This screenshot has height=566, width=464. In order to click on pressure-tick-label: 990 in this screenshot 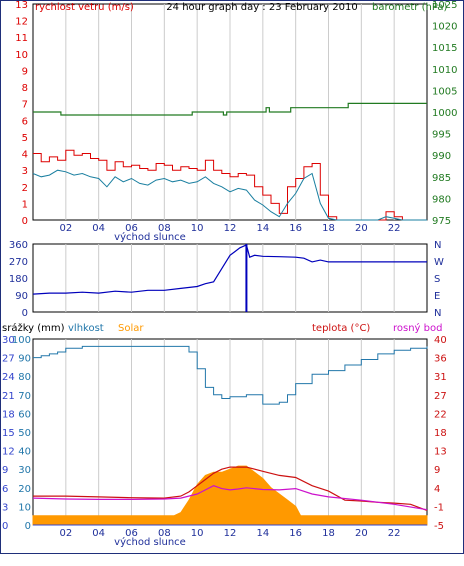, I will do `click(441, 156)`.